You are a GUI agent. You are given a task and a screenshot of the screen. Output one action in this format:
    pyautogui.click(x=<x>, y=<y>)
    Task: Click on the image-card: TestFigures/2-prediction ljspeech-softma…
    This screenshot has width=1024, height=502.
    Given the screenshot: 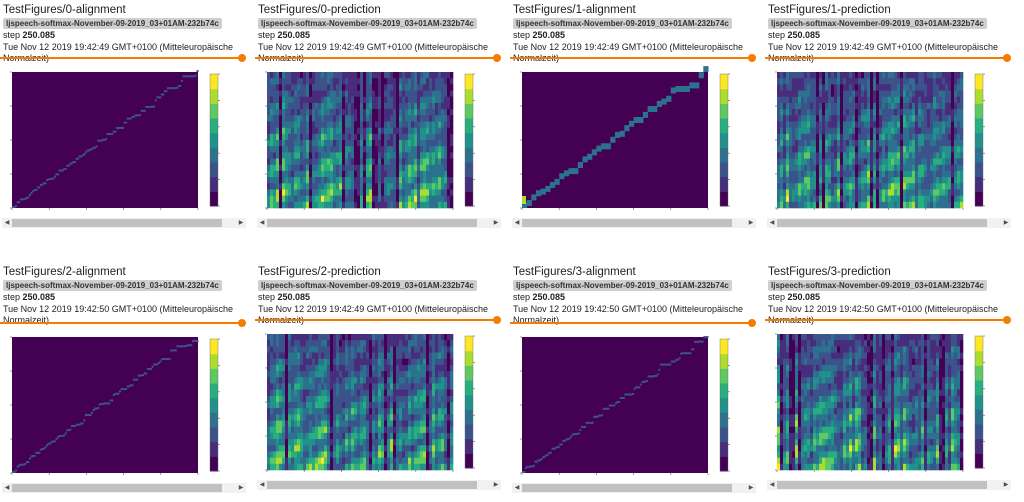 What is the action you would take?
    pyautogui.click(x=379, y=382)
    